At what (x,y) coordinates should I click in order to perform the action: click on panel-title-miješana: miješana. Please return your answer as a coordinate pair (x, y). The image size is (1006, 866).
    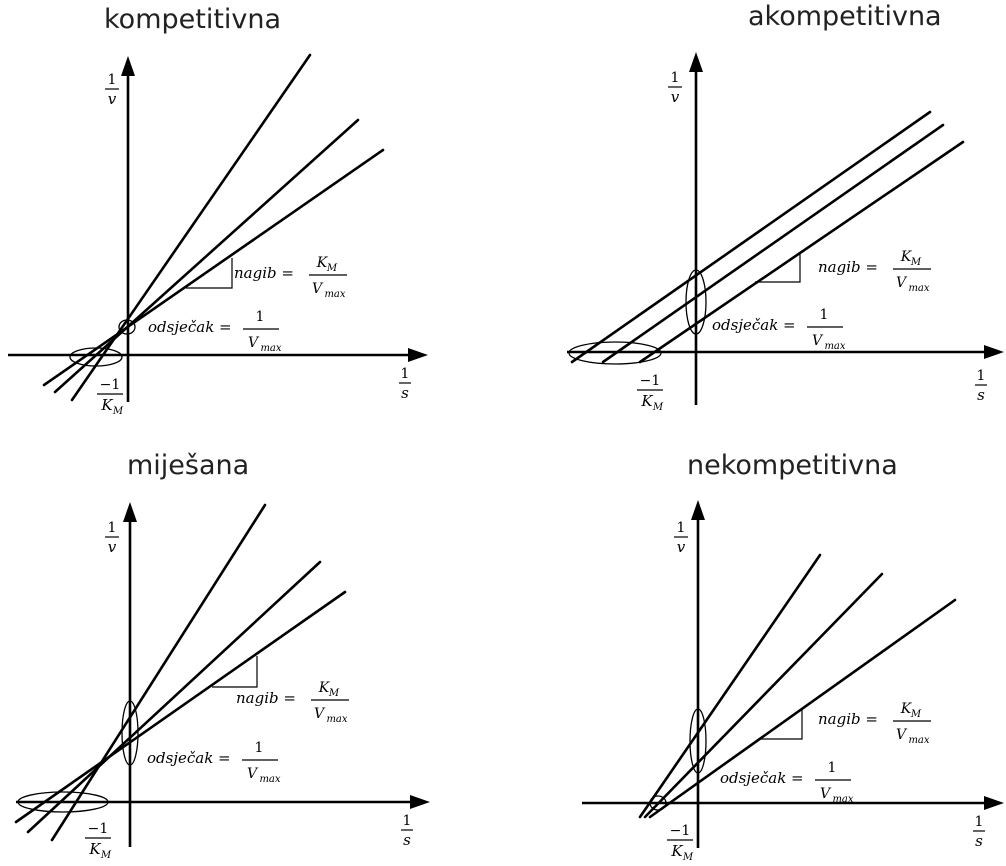
    Looking at the image, I should click on (188, 465).